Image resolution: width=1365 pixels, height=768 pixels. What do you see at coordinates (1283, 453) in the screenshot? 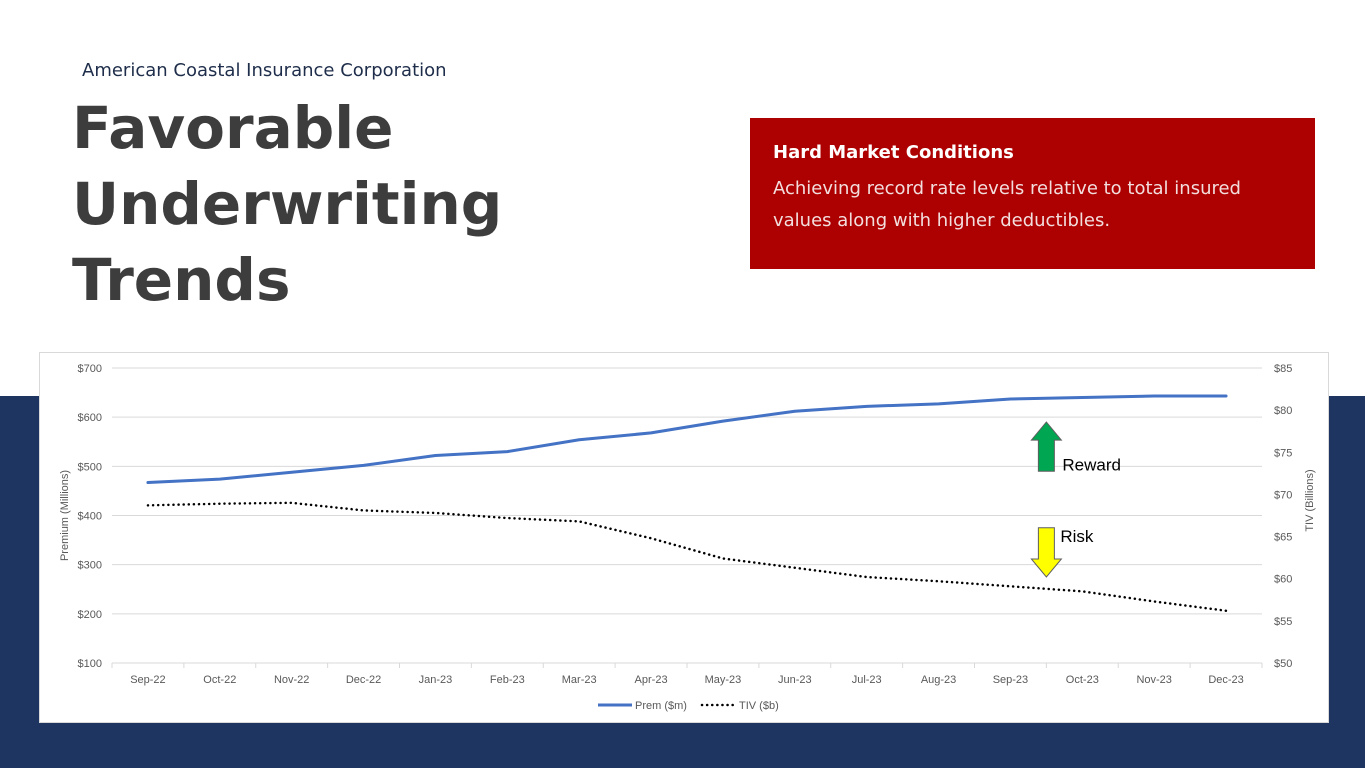
I see `right-tick-label: $75` at bounding box center [1283, 453].